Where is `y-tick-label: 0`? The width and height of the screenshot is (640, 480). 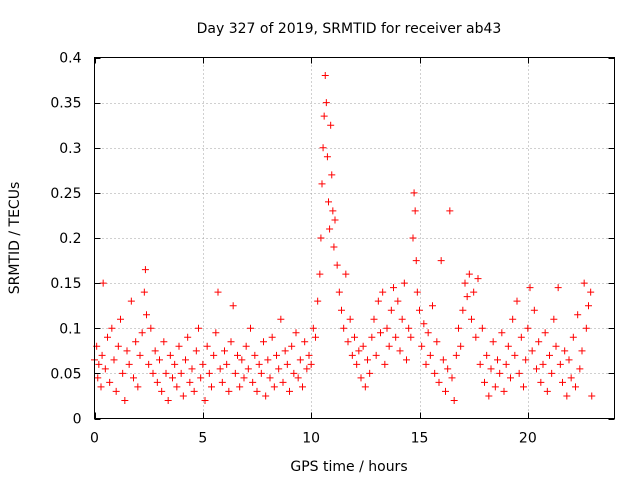
y-tick-label: 0 is located at coordinates (77, 420).